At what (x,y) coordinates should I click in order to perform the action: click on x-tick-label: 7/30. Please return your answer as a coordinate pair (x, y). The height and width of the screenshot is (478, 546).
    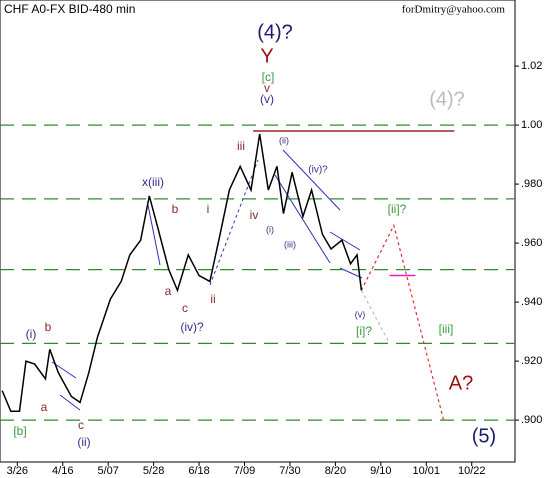
    Looking at the image, I should click on (289, 471).